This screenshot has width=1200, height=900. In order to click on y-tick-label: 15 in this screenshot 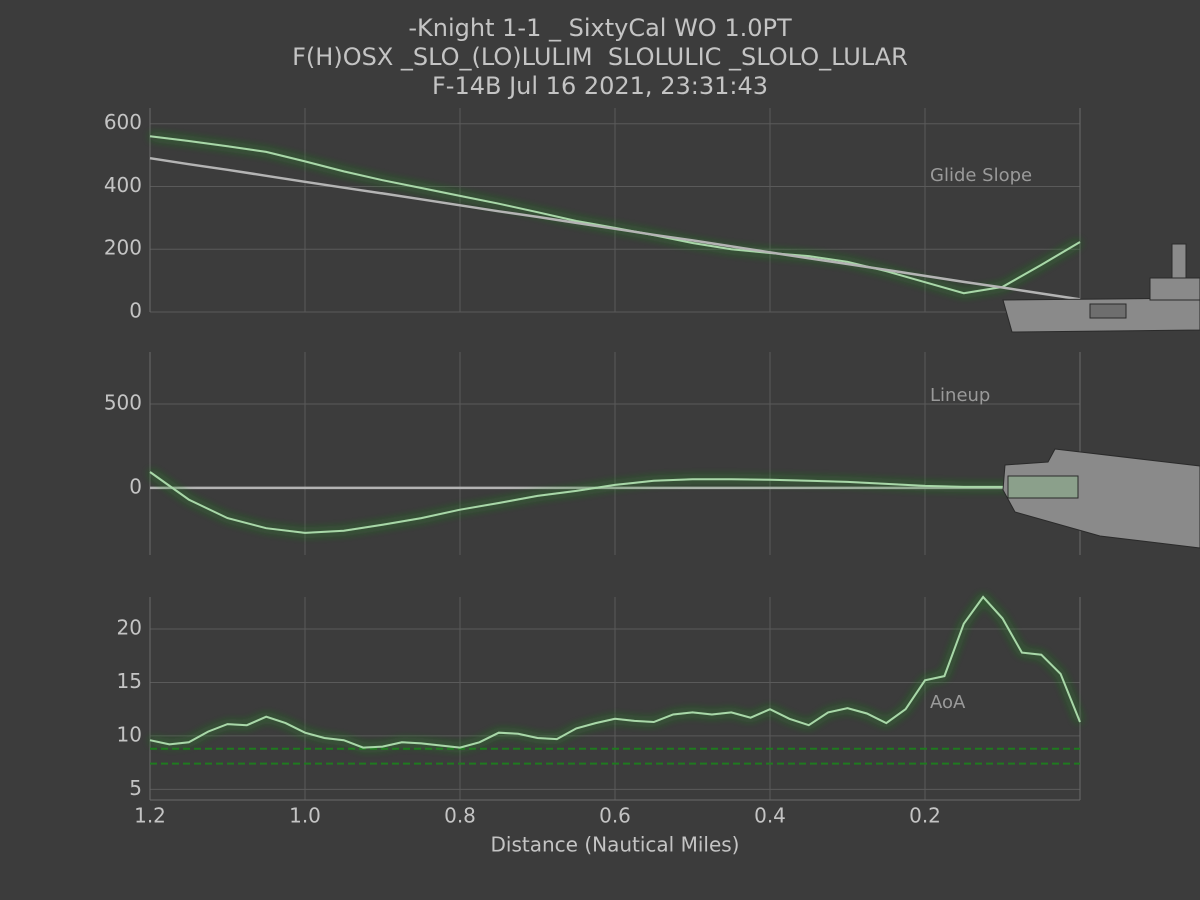, I will do `click(129, 681)`.